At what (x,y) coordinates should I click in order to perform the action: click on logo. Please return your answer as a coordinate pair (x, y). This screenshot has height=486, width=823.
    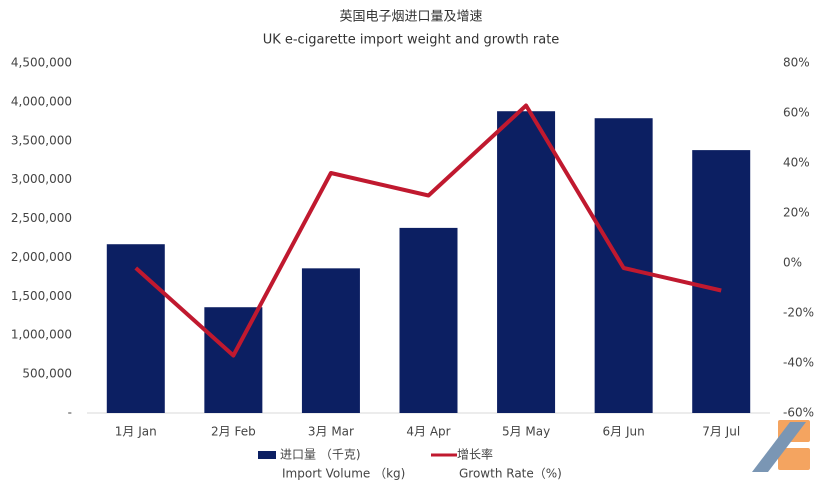
    Looking at the image, I should click on (781, 446).